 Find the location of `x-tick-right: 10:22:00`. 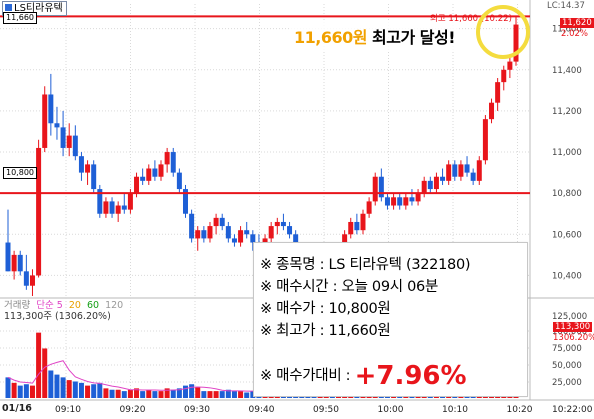

x-tick-right: 10:22:00 is located at coordinates (572, 410).